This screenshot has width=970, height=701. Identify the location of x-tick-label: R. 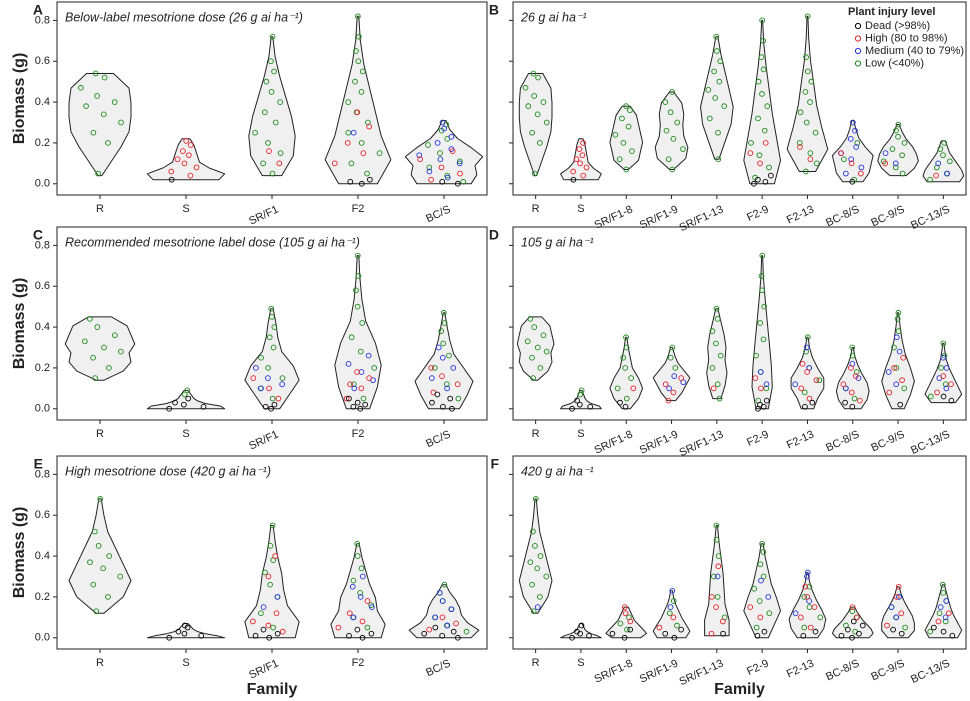
(536, 209).